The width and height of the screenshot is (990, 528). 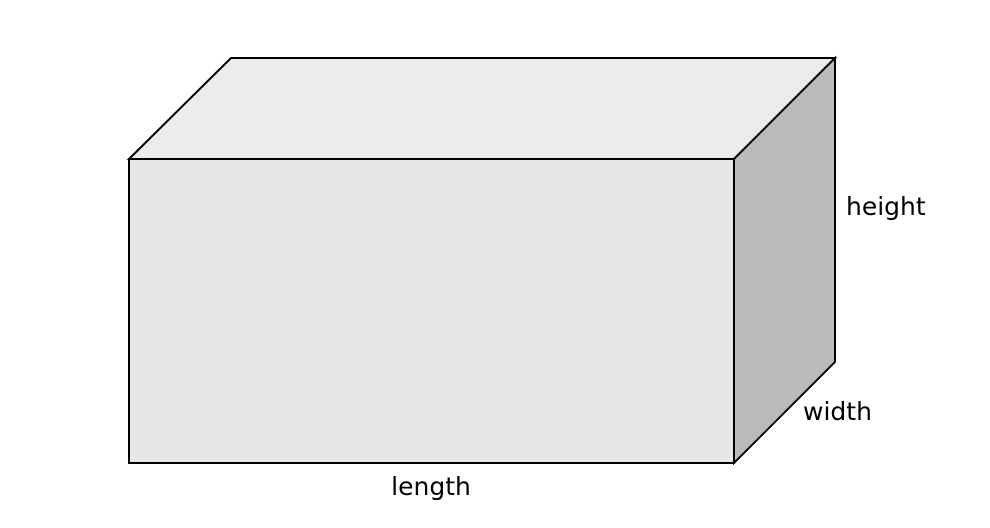 What do you see at coordinates (837, 411) in the screenshot?
I see `width-label: width` at bounding box center [837, 411].